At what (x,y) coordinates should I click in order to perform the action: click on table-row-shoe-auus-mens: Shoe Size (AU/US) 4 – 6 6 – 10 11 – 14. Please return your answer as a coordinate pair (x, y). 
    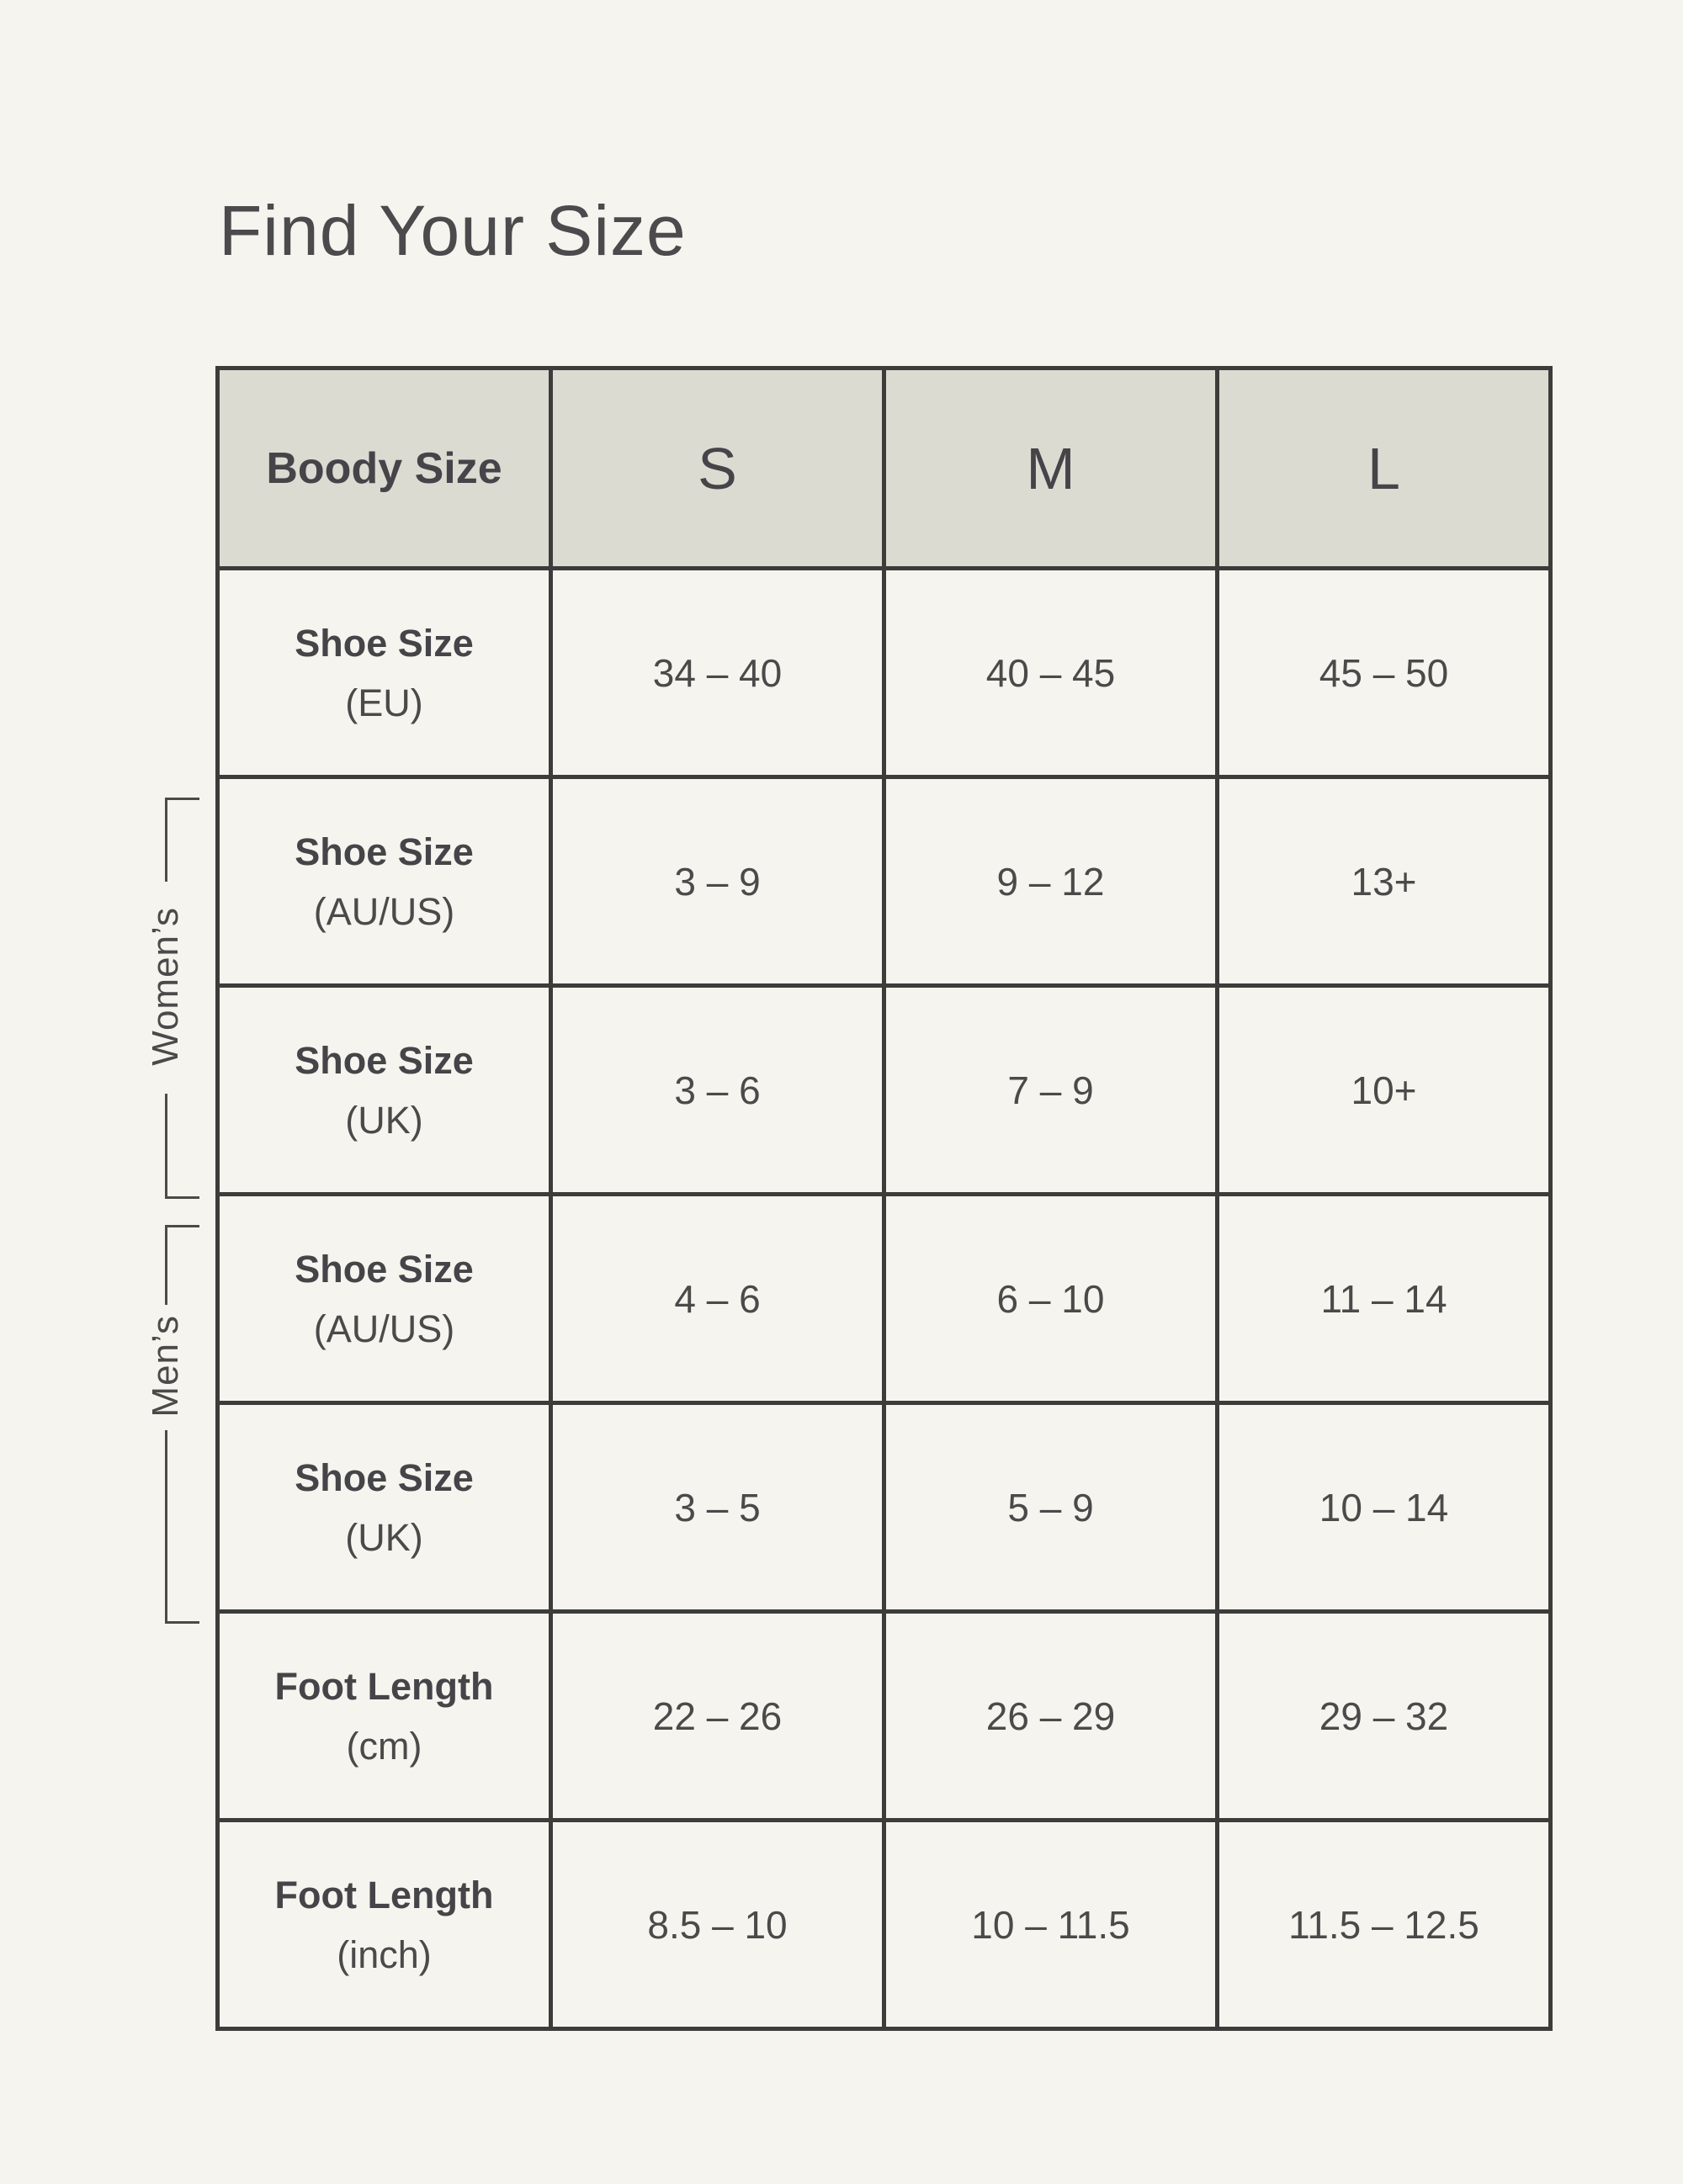
    Looking at the image, I should click on (884, 1298).